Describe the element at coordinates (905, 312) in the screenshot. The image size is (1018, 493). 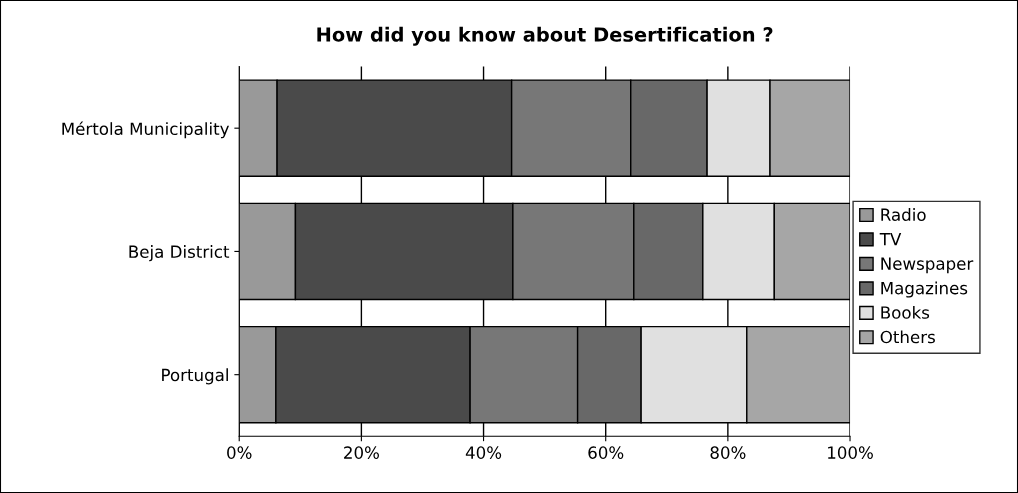
I see `legend-label: Books` at that location.